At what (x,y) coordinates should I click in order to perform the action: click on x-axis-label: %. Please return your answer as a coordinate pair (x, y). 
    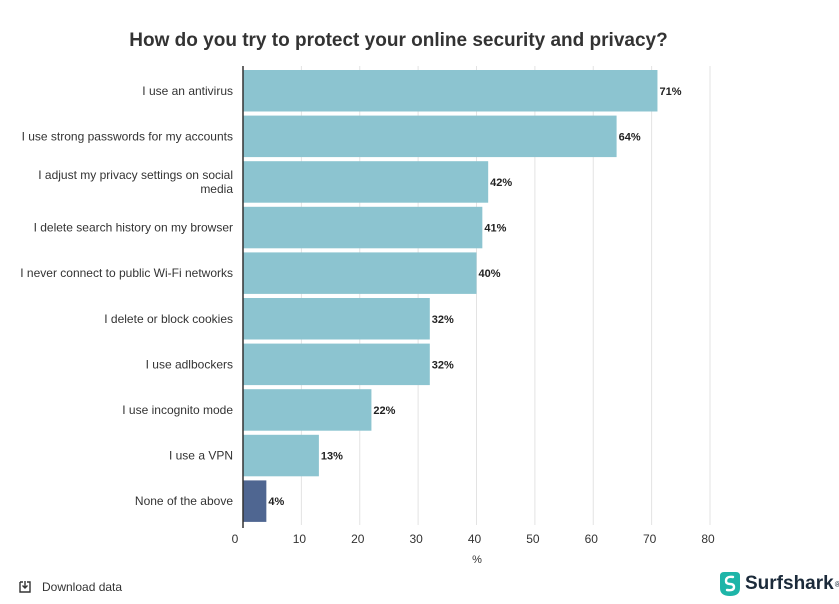
    Looking at the image, I should click on (477, 560).